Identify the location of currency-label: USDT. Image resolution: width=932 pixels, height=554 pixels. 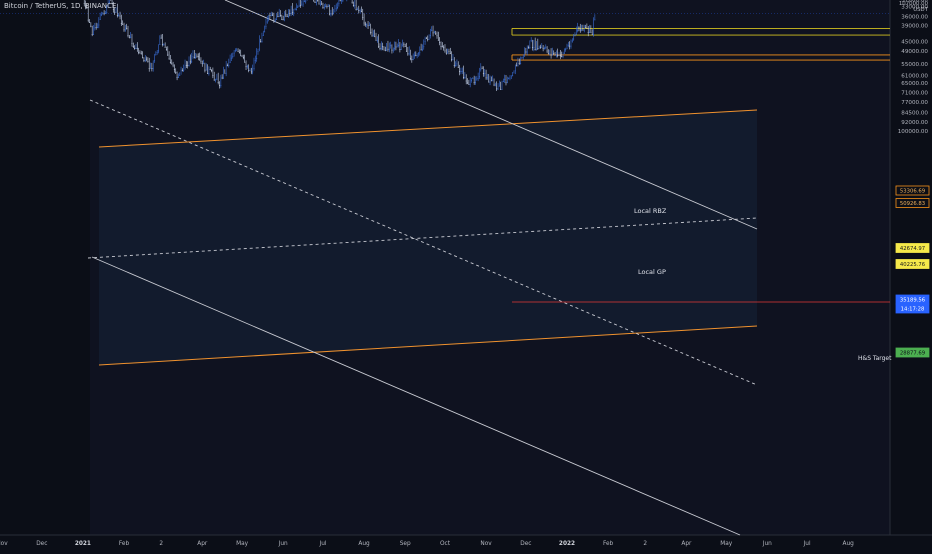
(921, 10).